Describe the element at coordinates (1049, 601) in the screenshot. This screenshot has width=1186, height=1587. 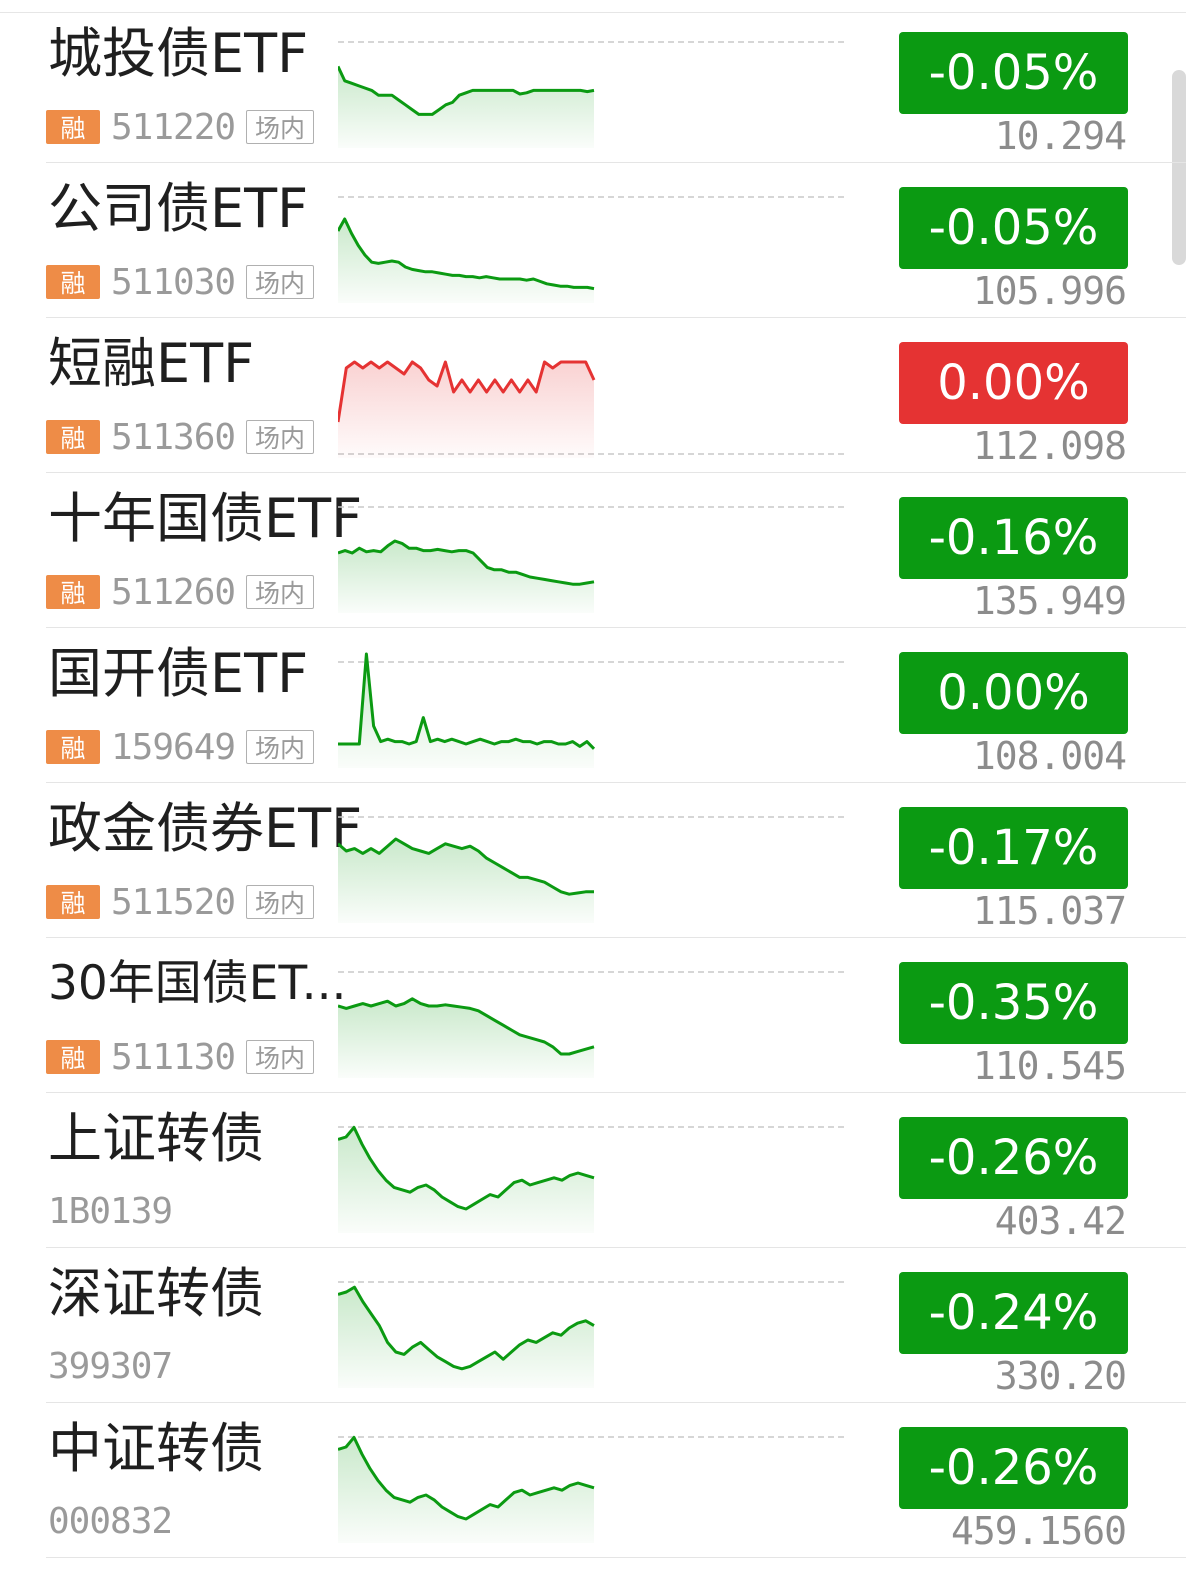
I see `last-price: 135.949` at that location.